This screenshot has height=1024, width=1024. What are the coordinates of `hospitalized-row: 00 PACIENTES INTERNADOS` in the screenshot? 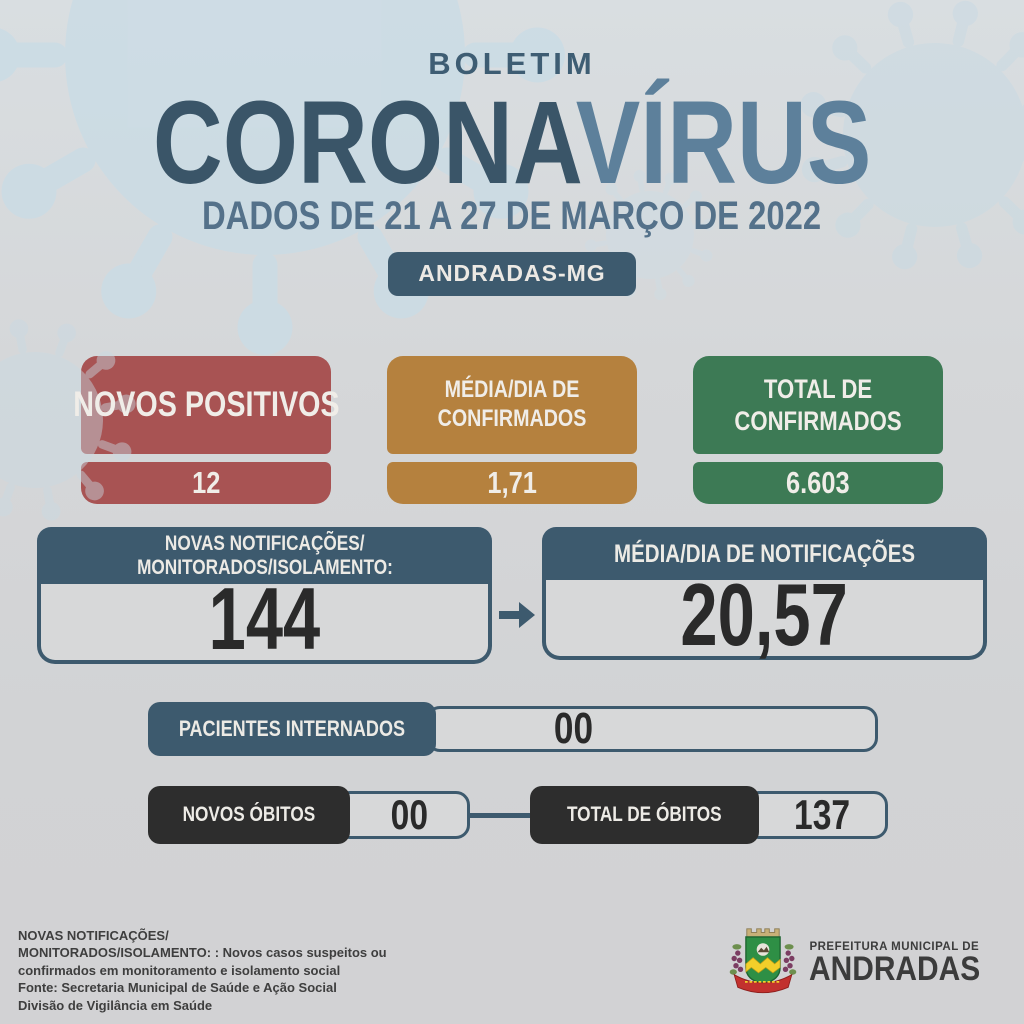 It's located at (513, 729).